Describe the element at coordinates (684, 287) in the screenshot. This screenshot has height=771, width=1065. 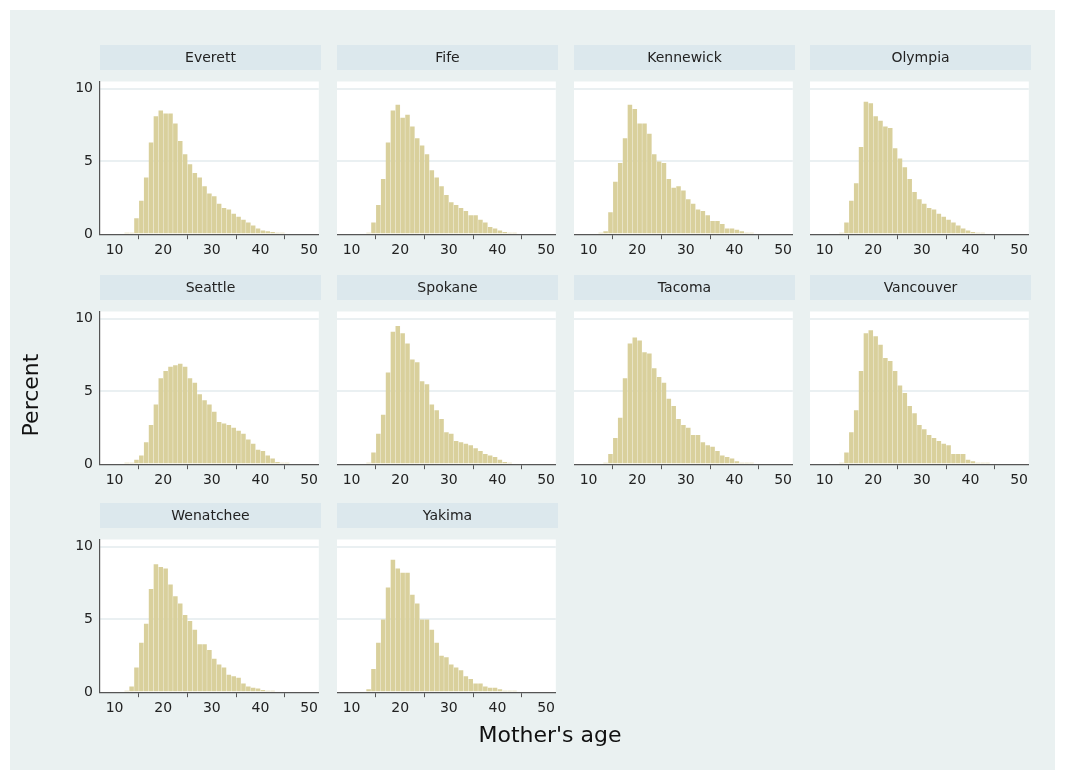
I see `chart-title: Tacoma` at that location.